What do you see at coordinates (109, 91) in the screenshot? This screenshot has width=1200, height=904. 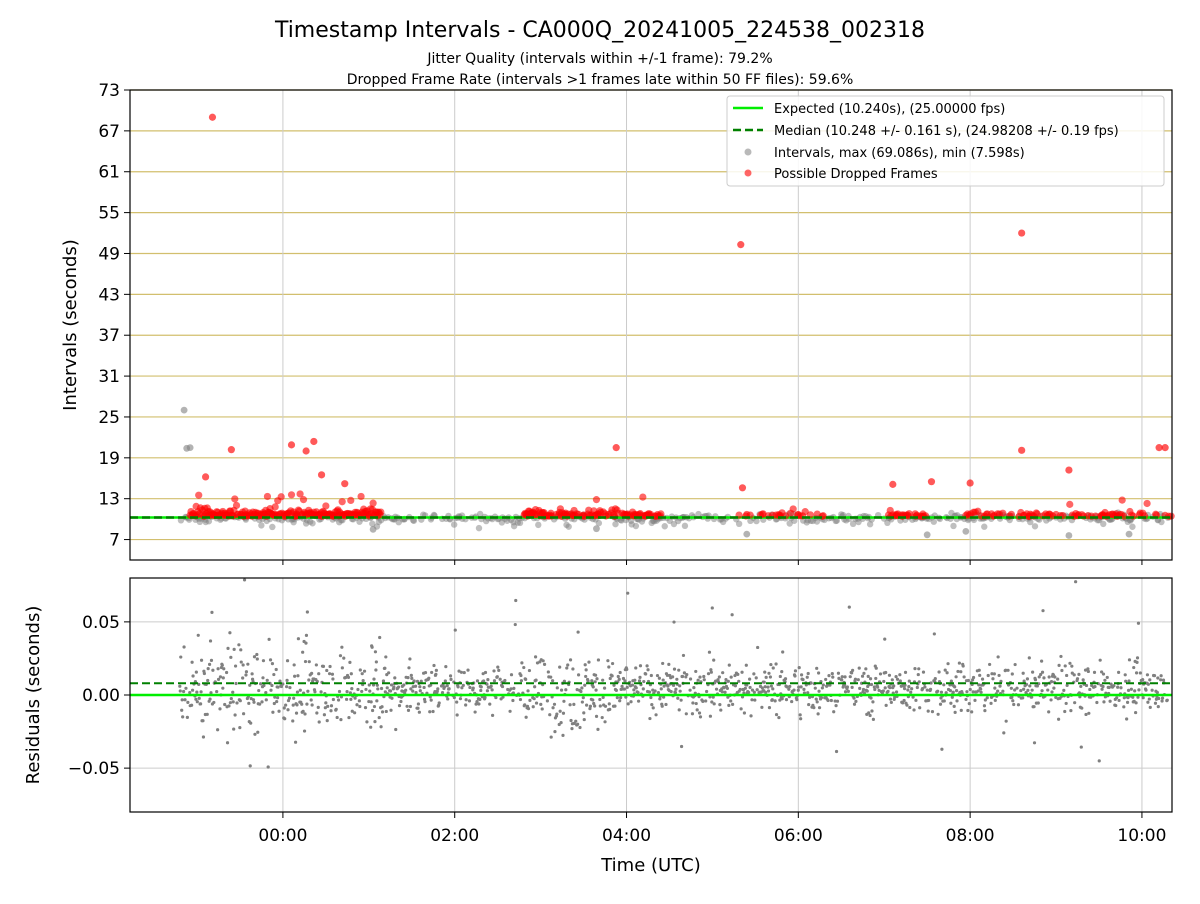 I see `intervals-y-tick-label: 73` at bounding box center [109, 91].